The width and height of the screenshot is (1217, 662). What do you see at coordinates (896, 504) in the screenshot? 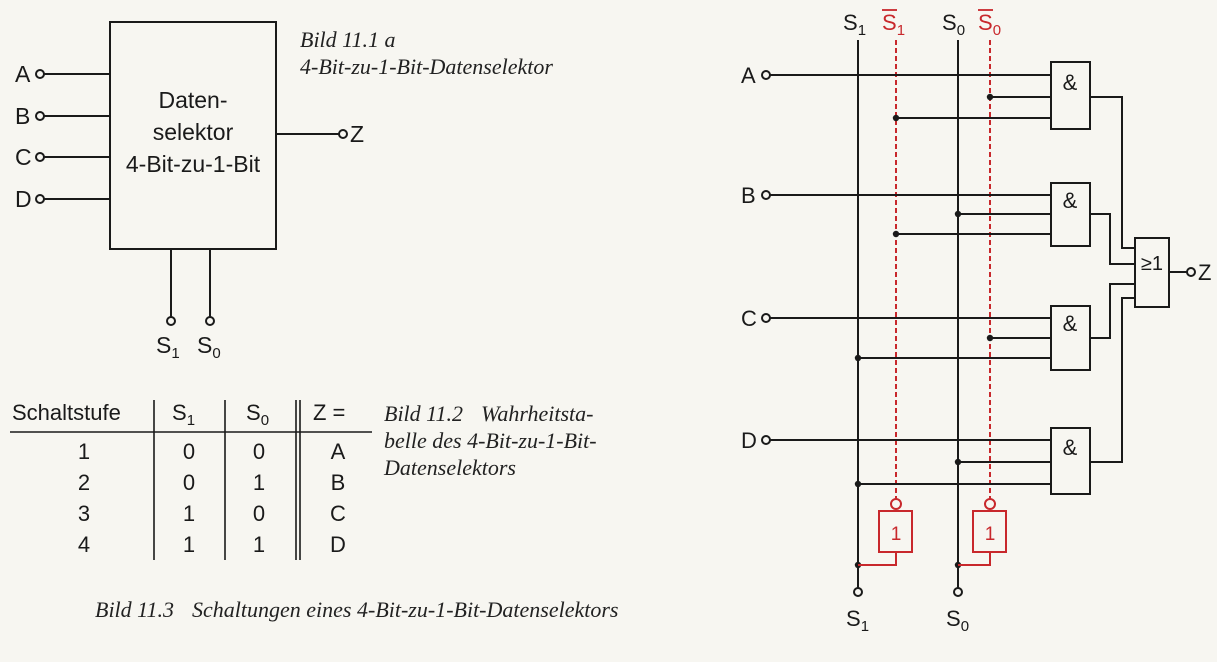
I see `not-bubble-s1` at bounding box center [896, 504].